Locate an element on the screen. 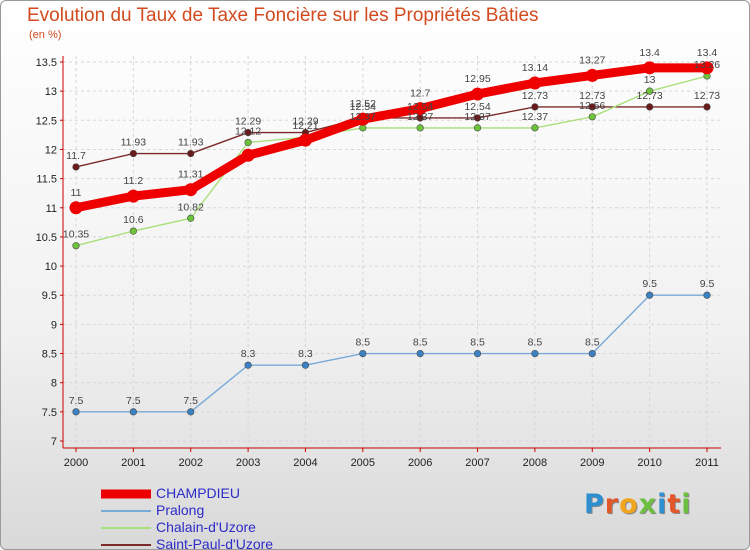 This screenshot has height=550, width=750. y-tick-label: 13 is located at coordinates (51, 92).